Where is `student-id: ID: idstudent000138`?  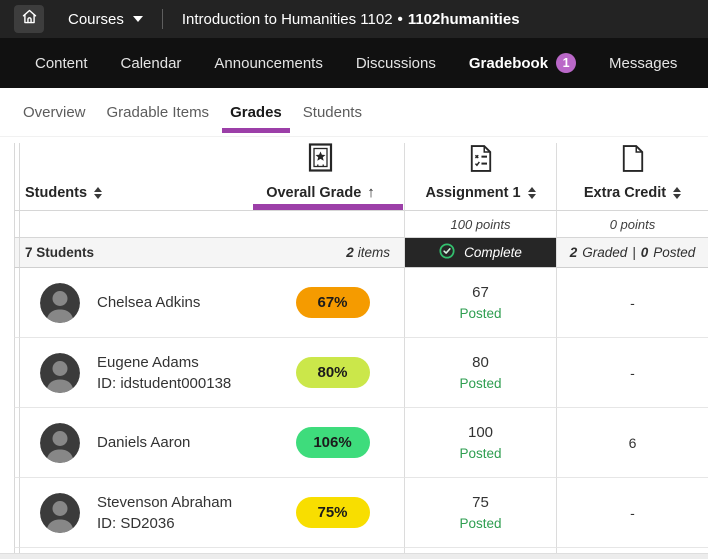 student-id: ID: idstudent000138 is located at coordinates (164, 383).